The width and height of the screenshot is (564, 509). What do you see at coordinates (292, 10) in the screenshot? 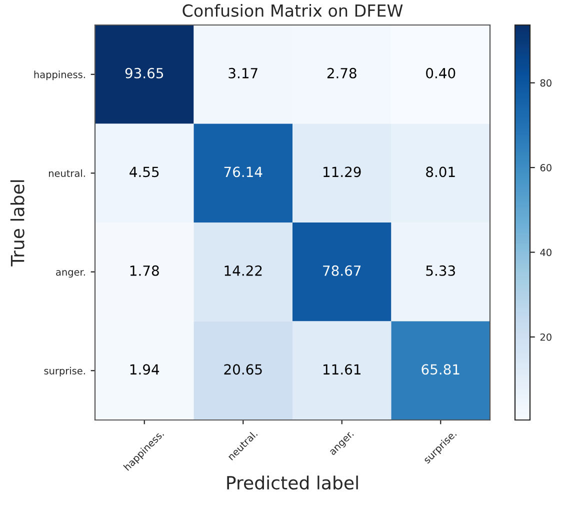
I see `chart-title: Confusion Matrix on DFEW` at bounding box center [292, 10].